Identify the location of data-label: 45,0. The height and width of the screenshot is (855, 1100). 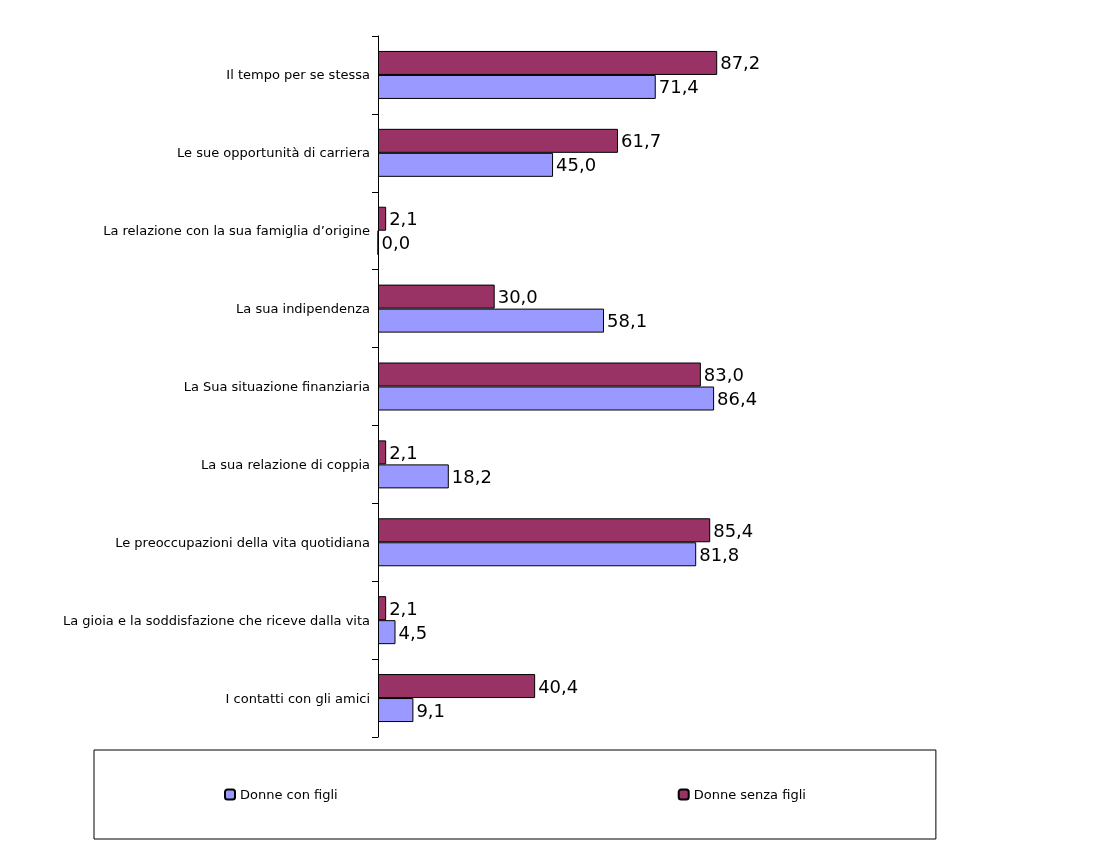
(576, 165).